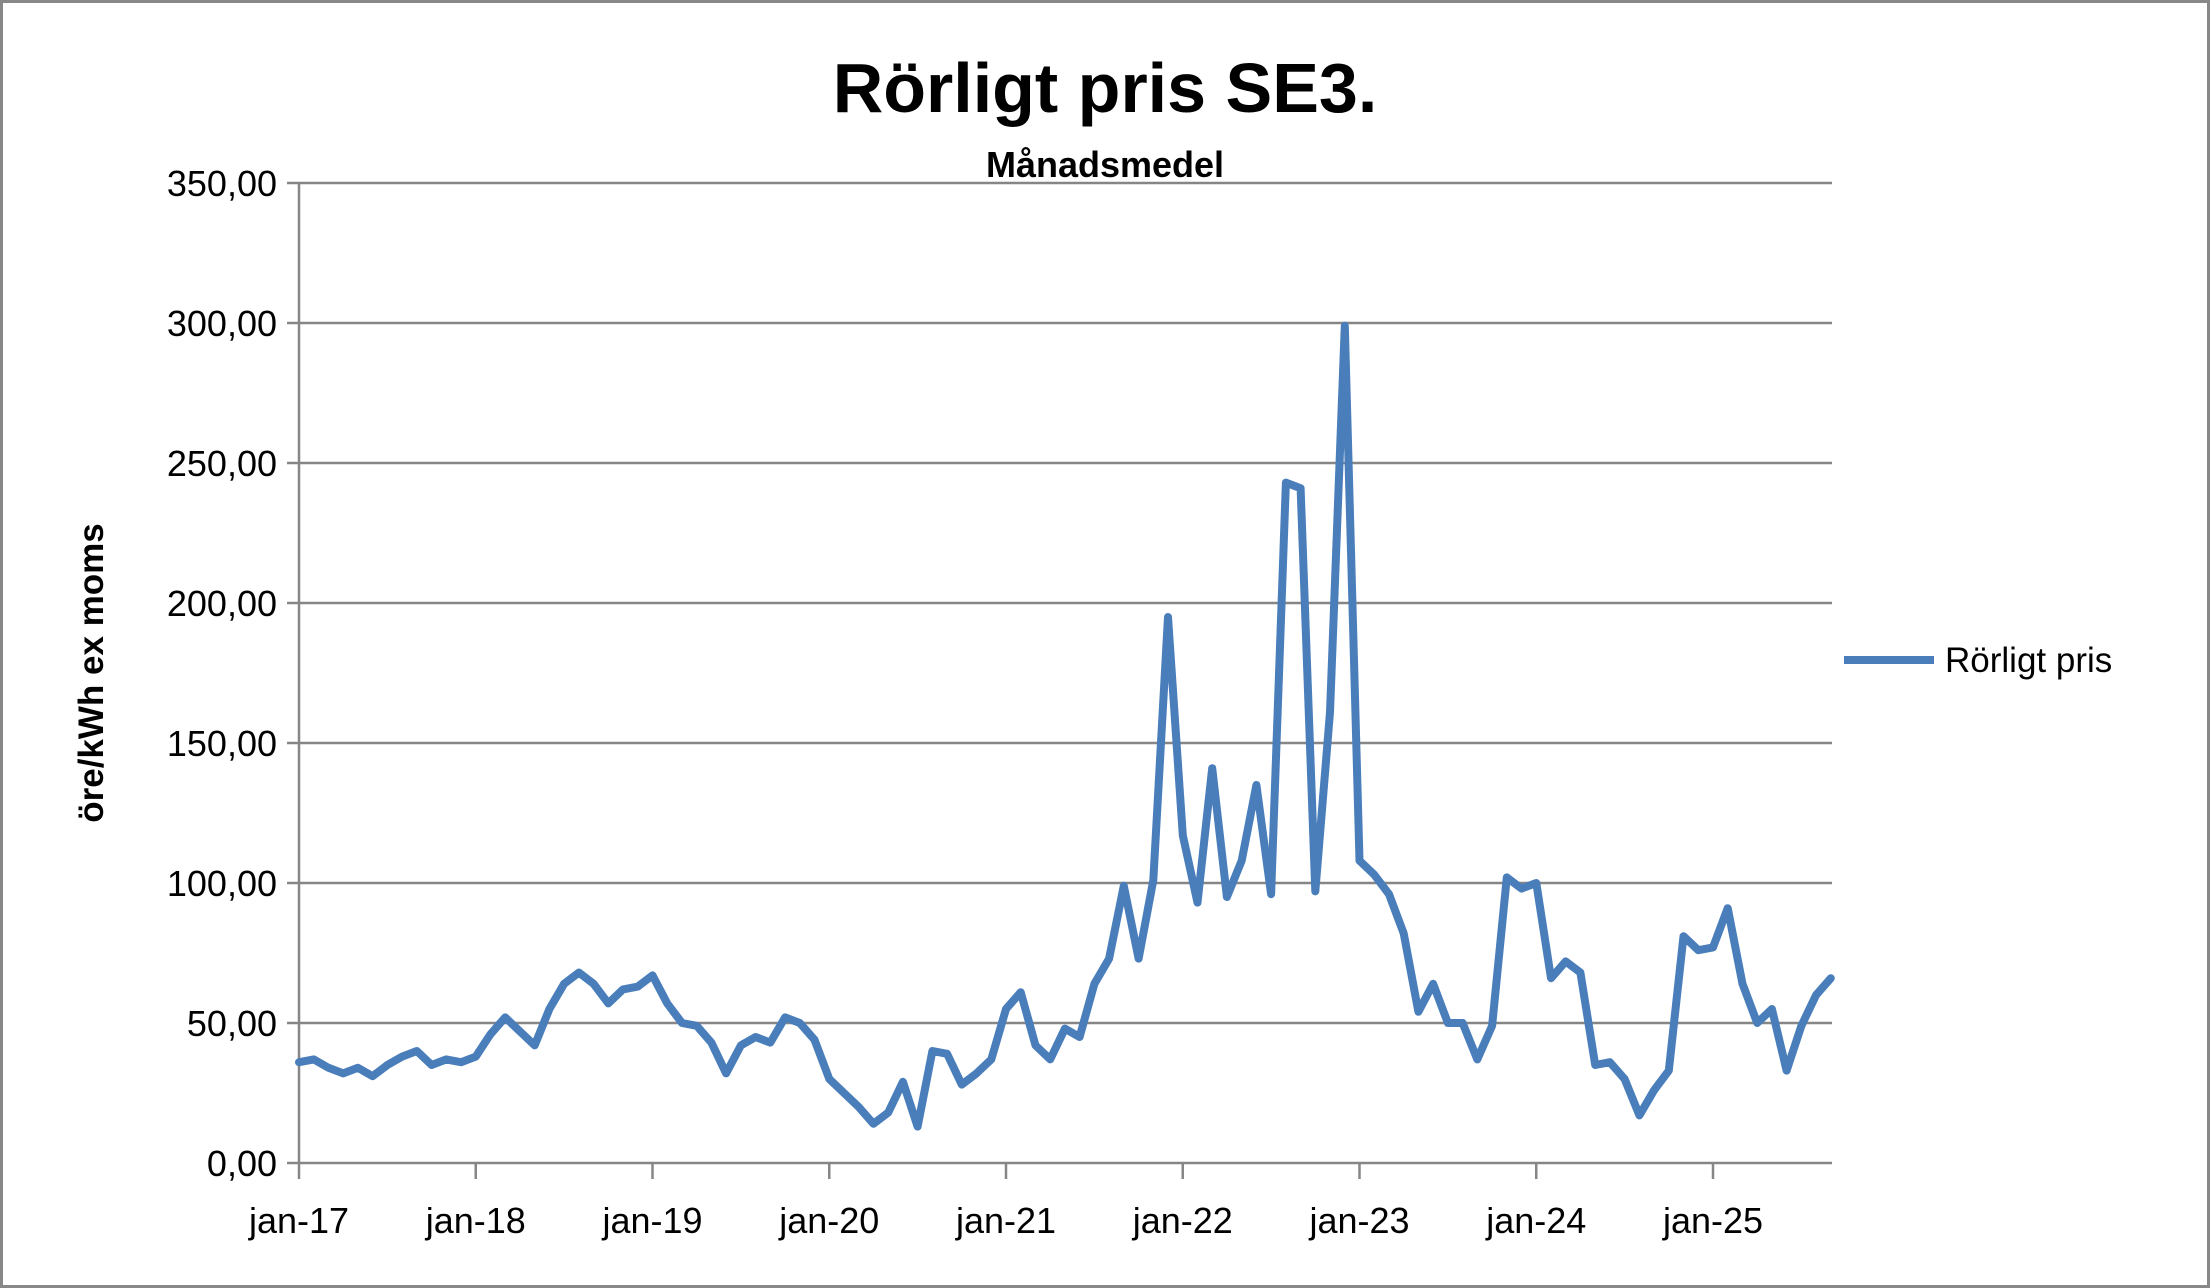 Image resolution: width=2210 pixels, height=1288 pixels. I want to click on x-tick-label: jan-22, so click(1182, 1220).